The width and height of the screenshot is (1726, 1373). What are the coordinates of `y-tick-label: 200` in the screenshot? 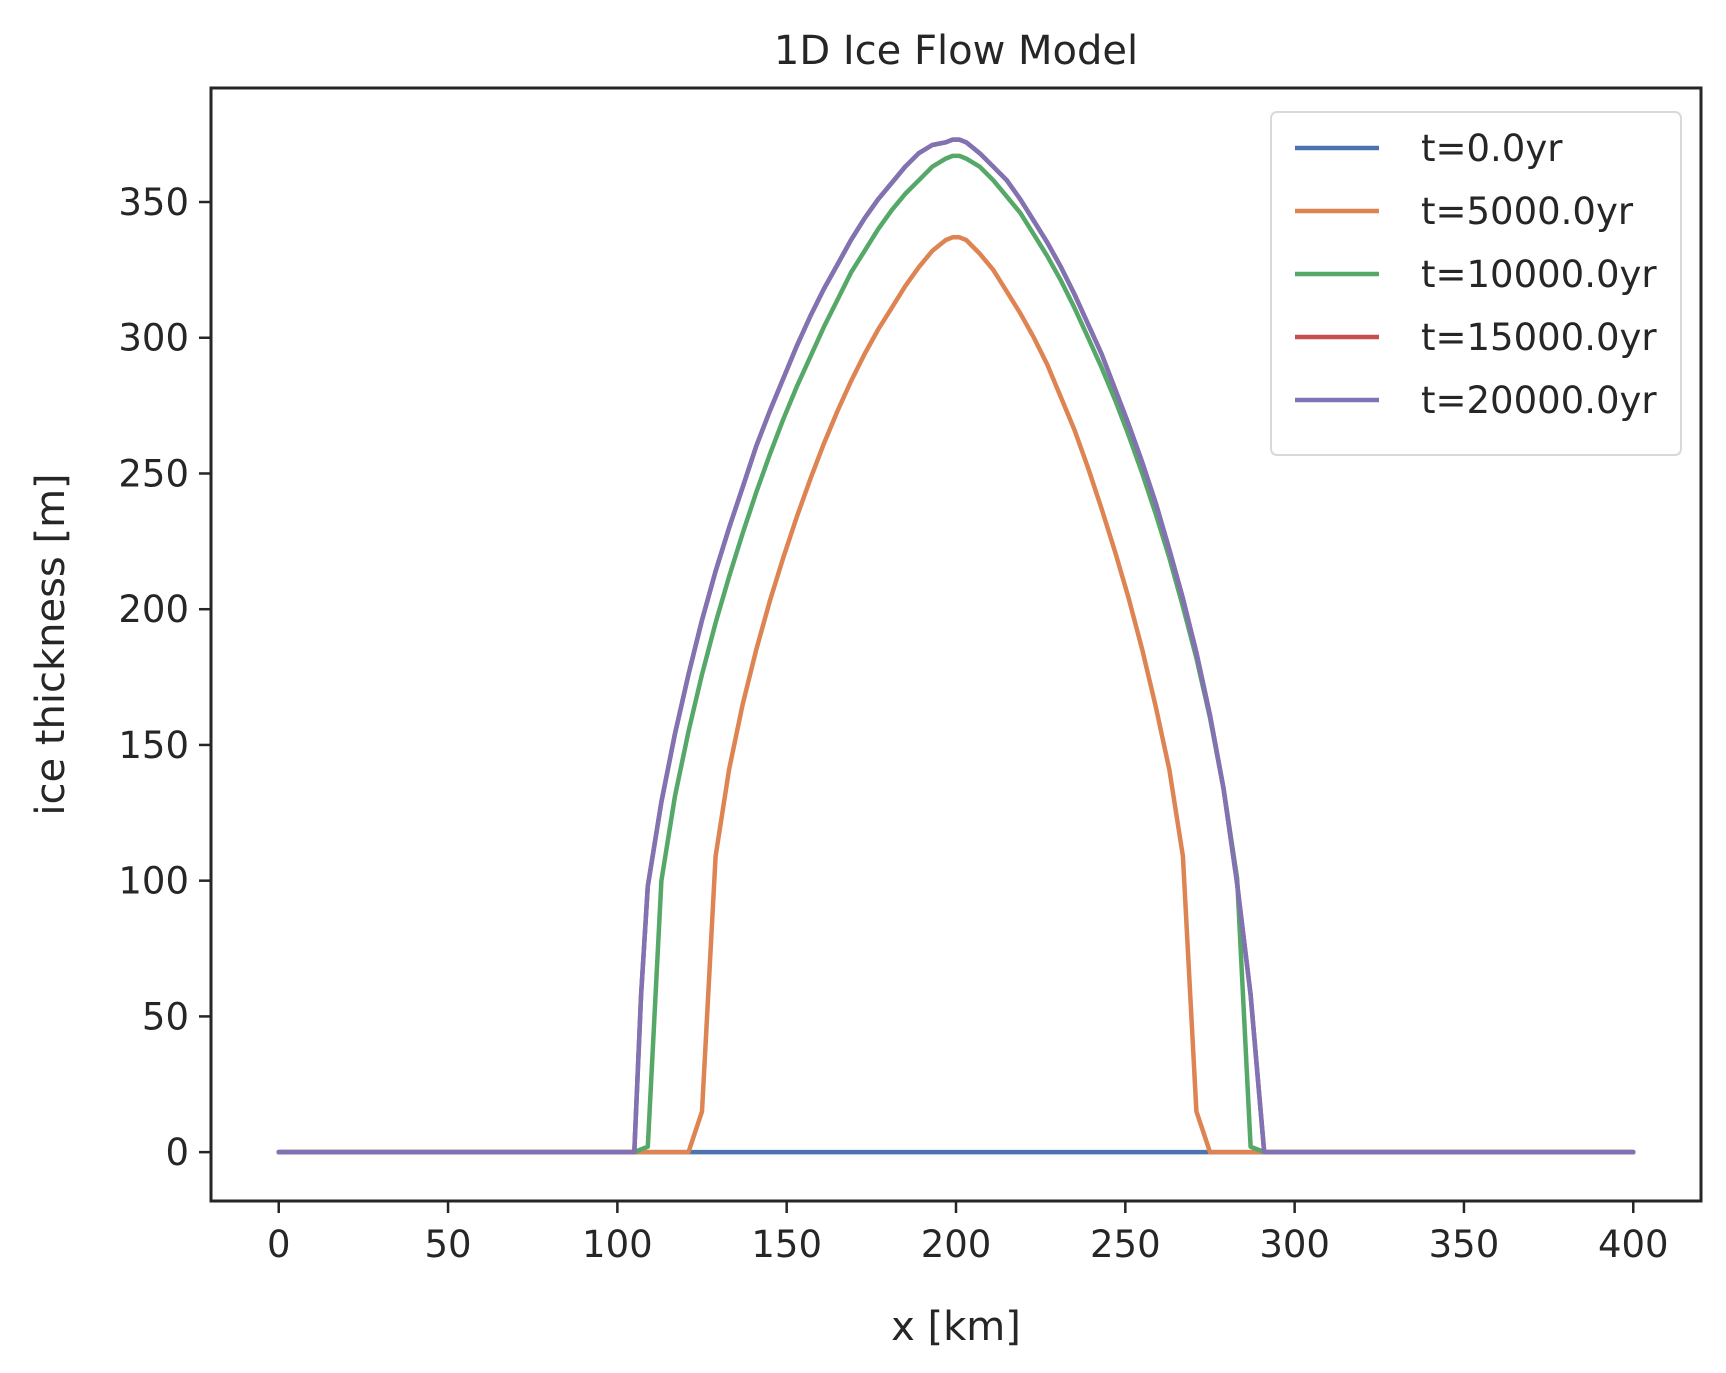 It's located at (153, 609).